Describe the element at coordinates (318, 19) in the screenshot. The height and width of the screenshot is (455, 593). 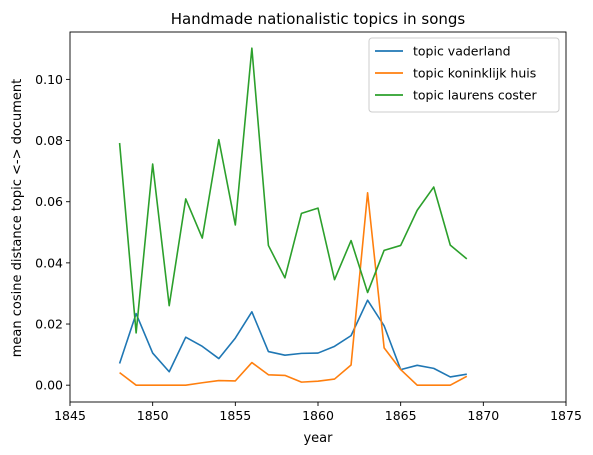
I see `chart-title: Handmade nationalistic topics in songs` at that location.